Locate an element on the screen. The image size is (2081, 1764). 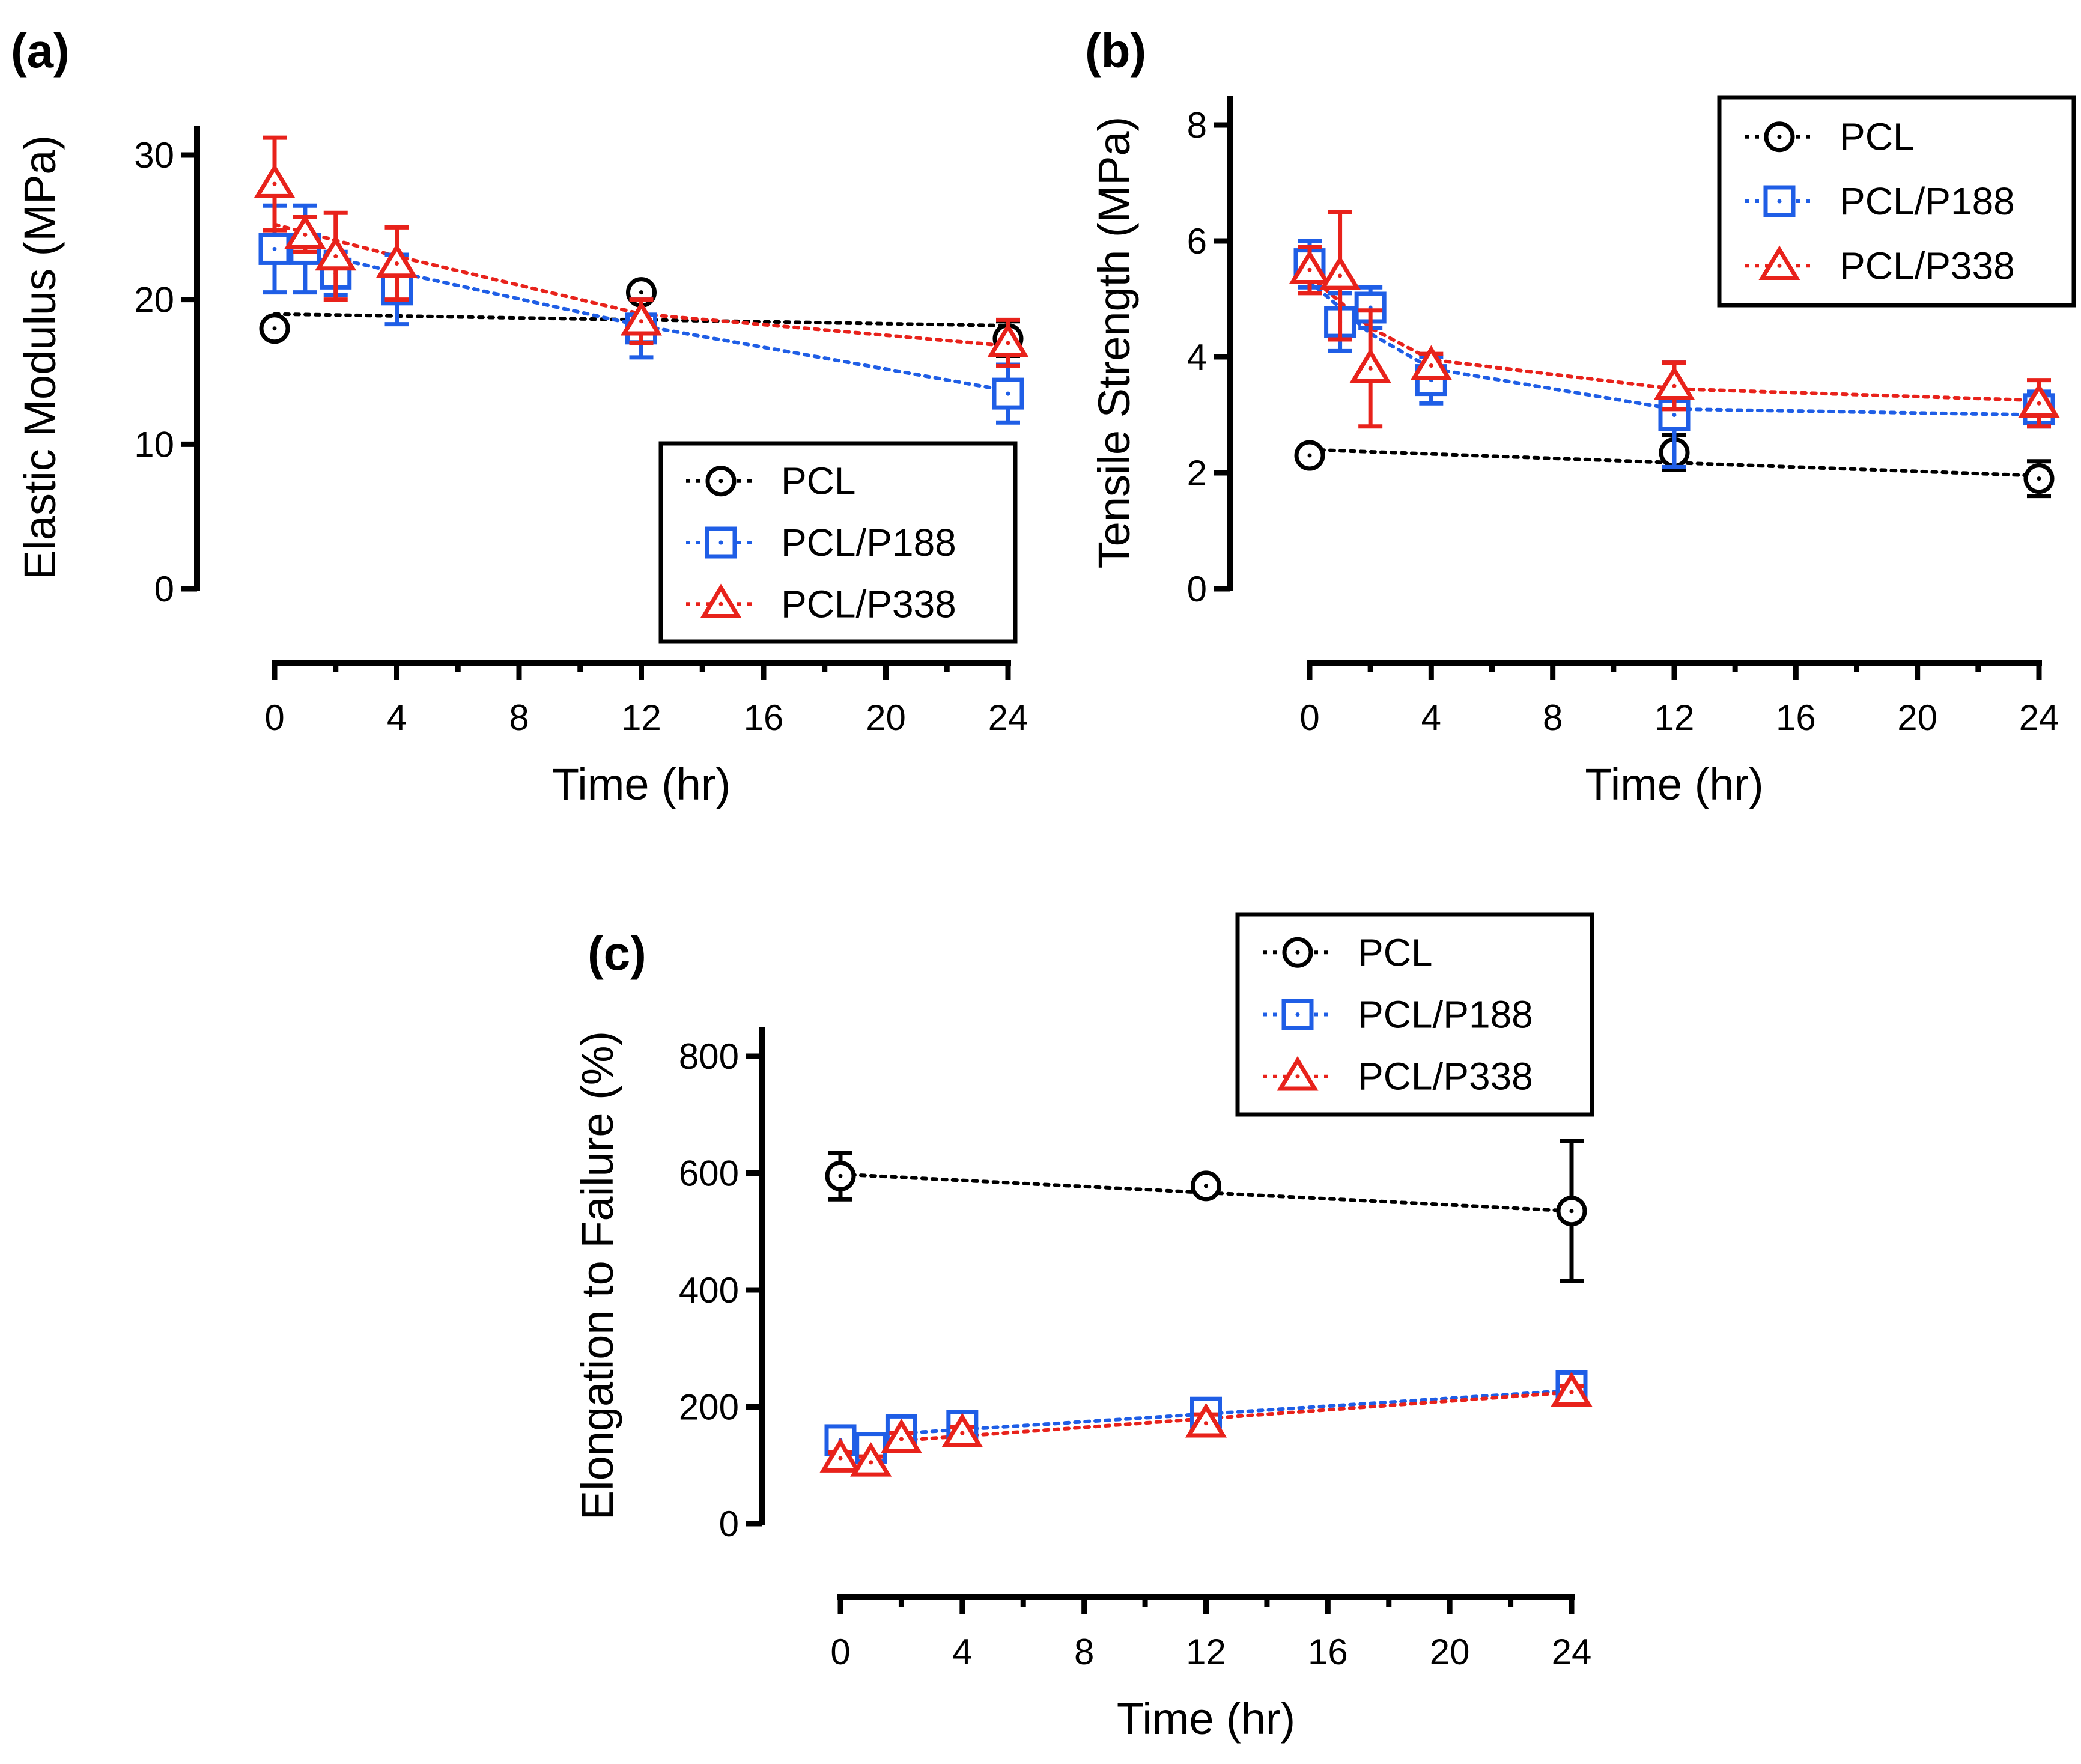
y-axis-title-b: Tensile Strength (MPa) is located at coordinates (1114, 343).